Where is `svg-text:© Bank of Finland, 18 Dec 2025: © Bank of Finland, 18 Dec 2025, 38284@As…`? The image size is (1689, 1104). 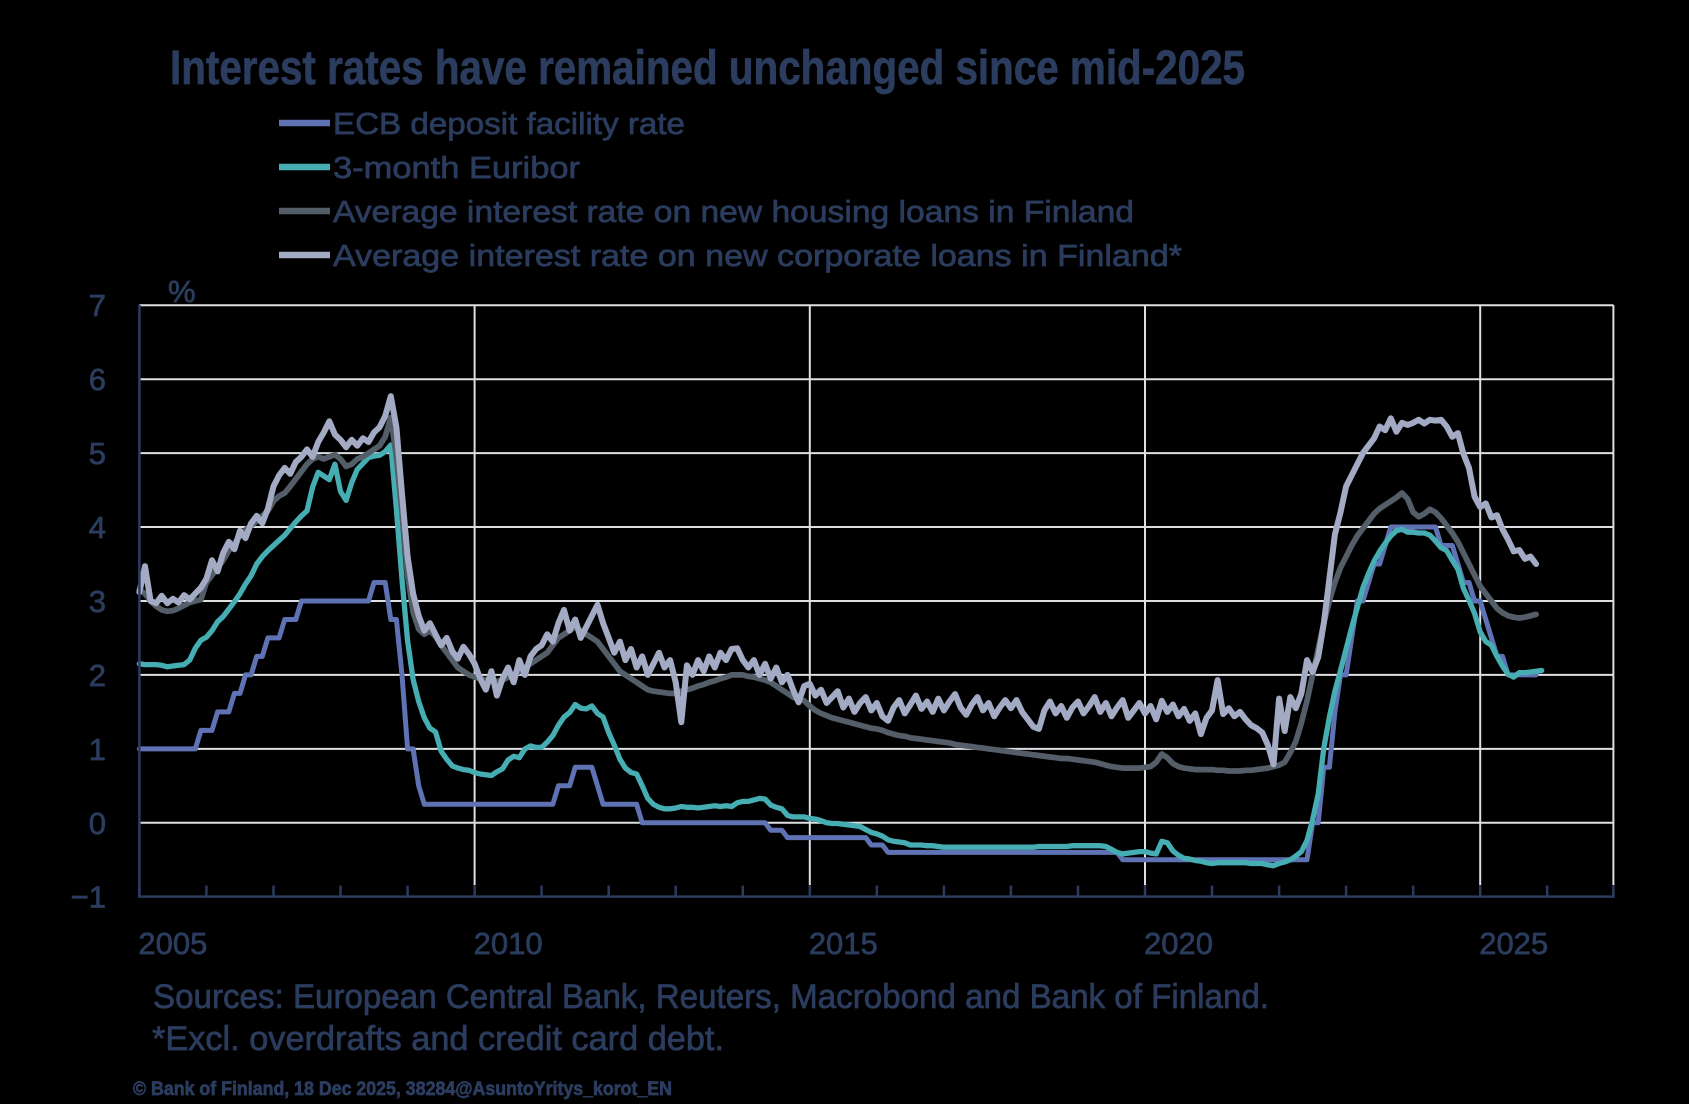
svg-text:© Bank of Finland, 18 Dec 2025: © Bank of Finland, 18 Dec 2025, 38284@As… is located at coordinates (402, 1089).